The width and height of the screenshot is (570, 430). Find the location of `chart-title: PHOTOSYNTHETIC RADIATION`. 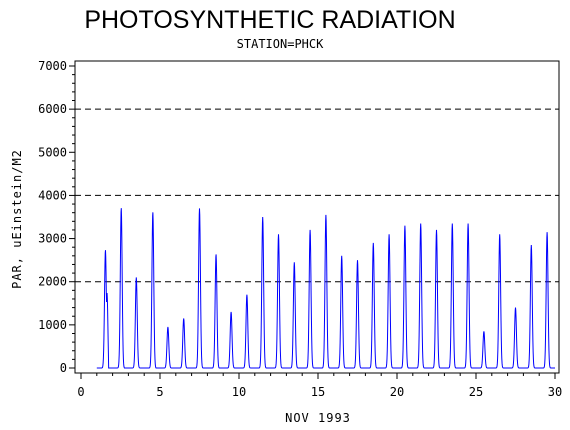

chart-title: PHOTOSYNTHETIC RADIATION is located at coordinates (270, 20).